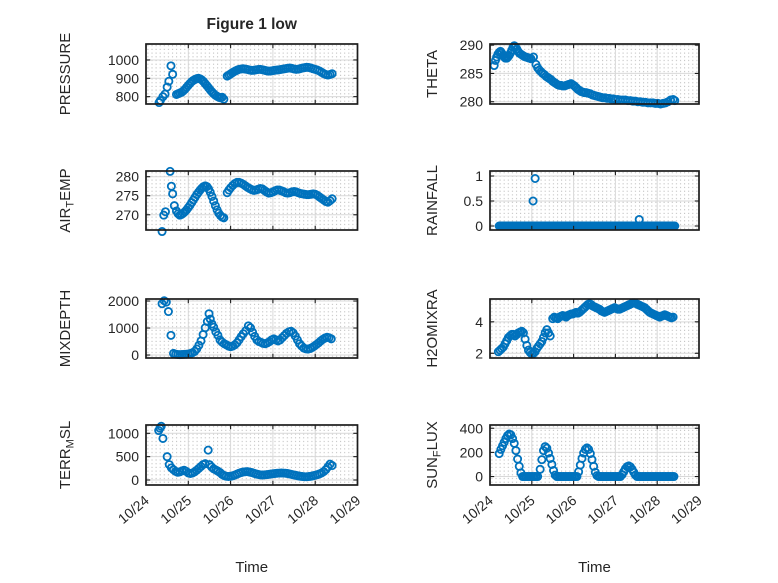 This screenshot has width=778, height=583. What do you see at coordinates (67, 455) in the screenshot?
I see `y-axis-label-terrmsl: TERRMSL` at bounding box center [67, 455].